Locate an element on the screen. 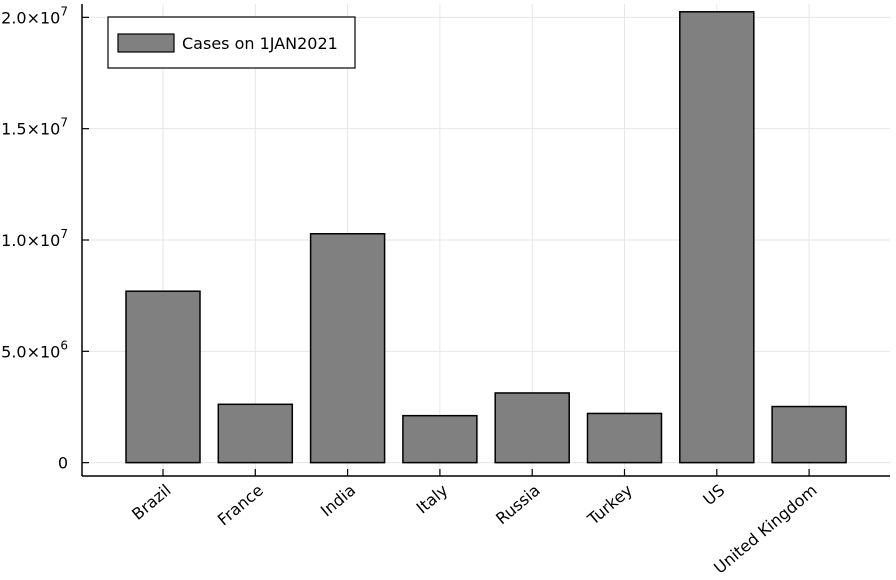  y-tick-label: 1.5×10⁷ is located at coordinates (34, 127).